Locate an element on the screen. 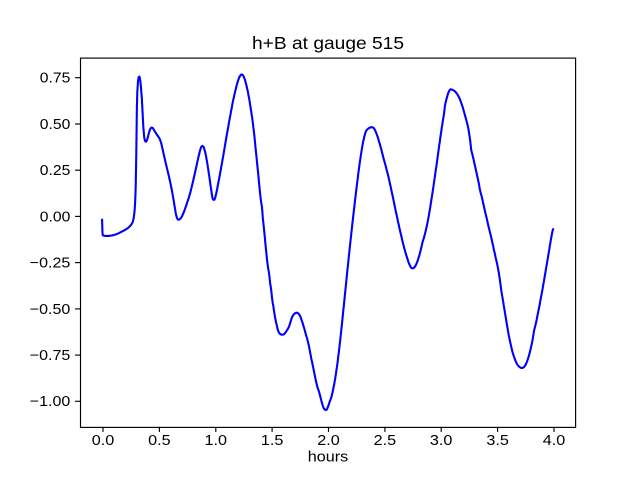  svg-text: 0.75 is located at coordinates (55, 79).